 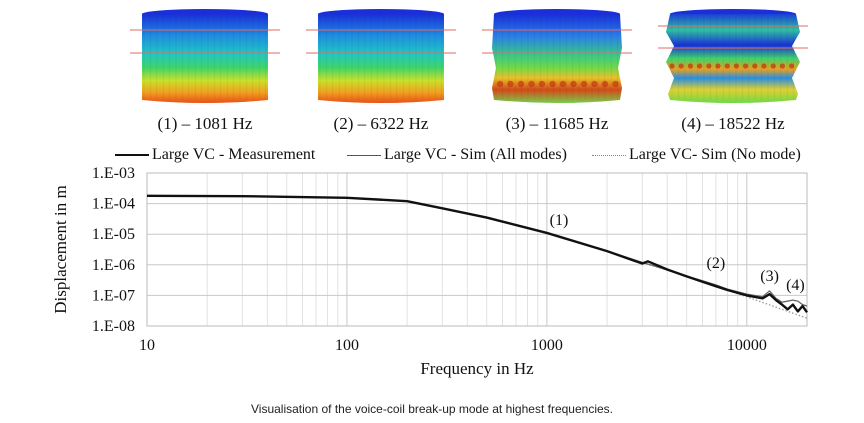 What do you see at coordinates (113, 326) in the screenshot?
I see `y-tick-label: 1.E-08` at bounding box center [113, 326].